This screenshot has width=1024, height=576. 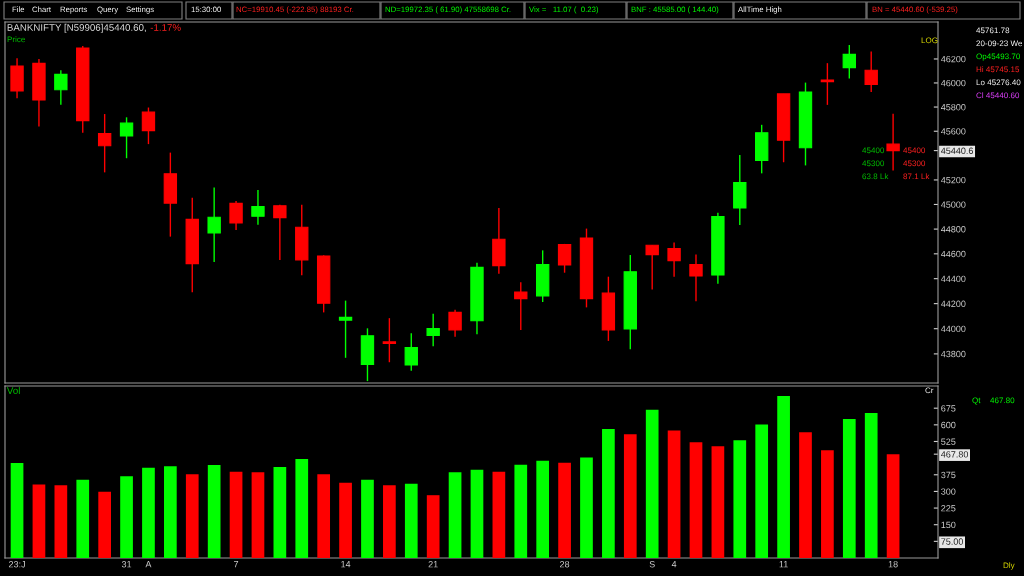 What do you see at coordinates (976, 401) in the screenshot?
I see `text: Qt` at bounding box center [976, 401].